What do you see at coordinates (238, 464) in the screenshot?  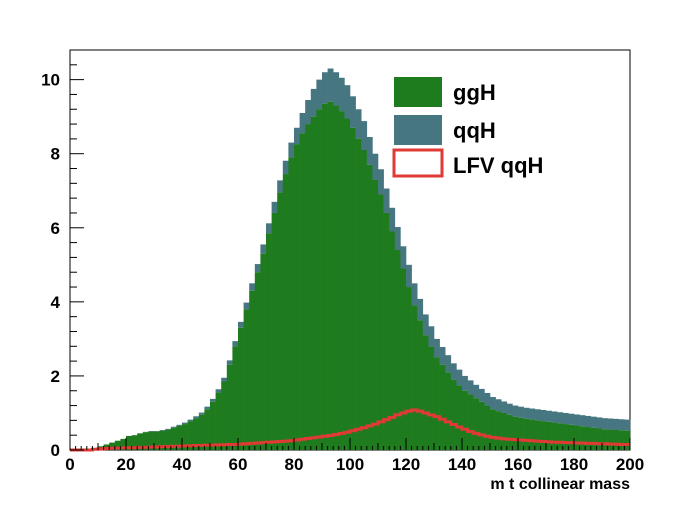 I see `x-tick-label: 60` at bounding box center [238, 464].